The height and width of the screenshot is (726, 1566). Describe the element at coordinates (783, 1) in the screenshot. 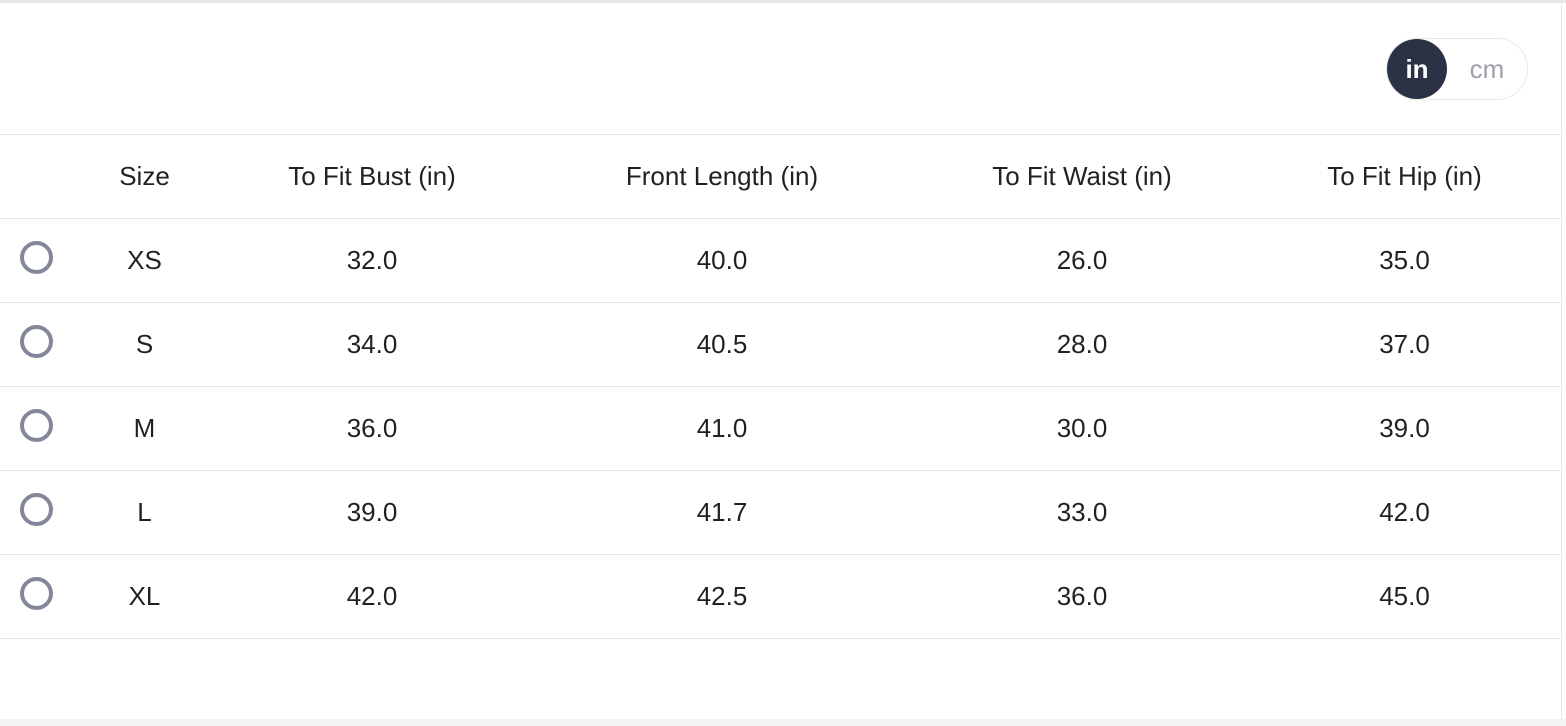

I see `top-divider` at that location.